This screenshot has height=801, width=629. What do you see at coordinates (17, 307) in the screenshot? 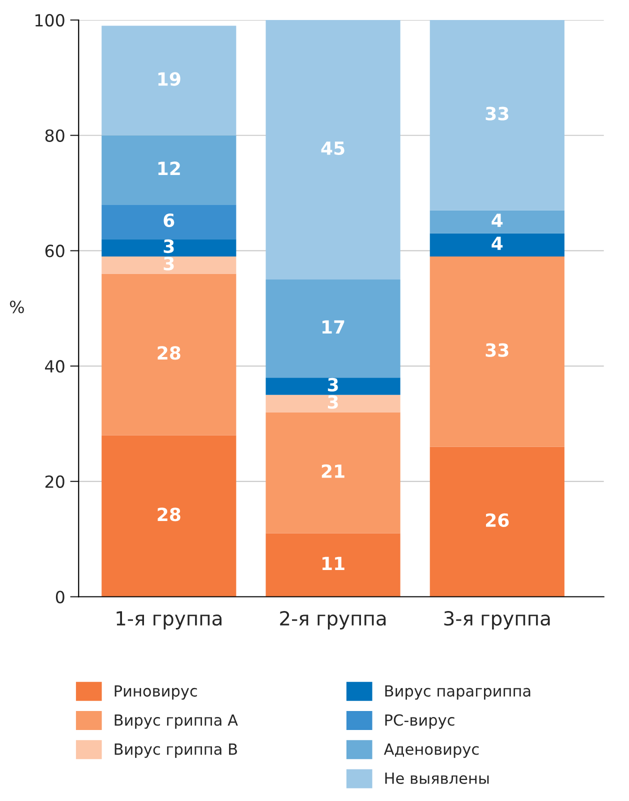
I see `y-axis-title: %` at bounding box center [17, 307].